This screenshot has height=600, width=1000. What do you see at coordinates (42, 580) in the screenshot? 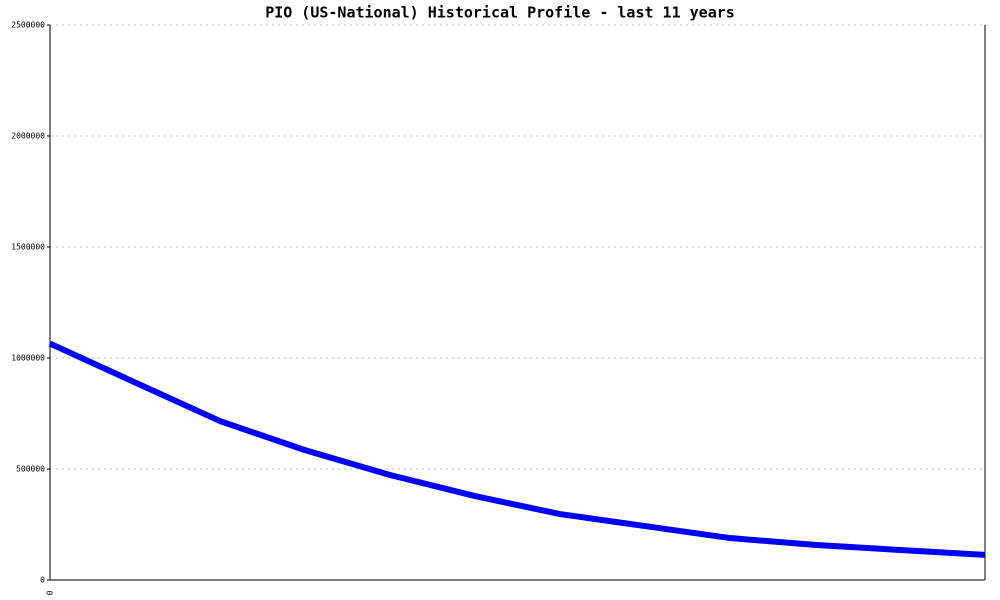
I see `y-tick-label: 0` at bounding box center [42, 580].